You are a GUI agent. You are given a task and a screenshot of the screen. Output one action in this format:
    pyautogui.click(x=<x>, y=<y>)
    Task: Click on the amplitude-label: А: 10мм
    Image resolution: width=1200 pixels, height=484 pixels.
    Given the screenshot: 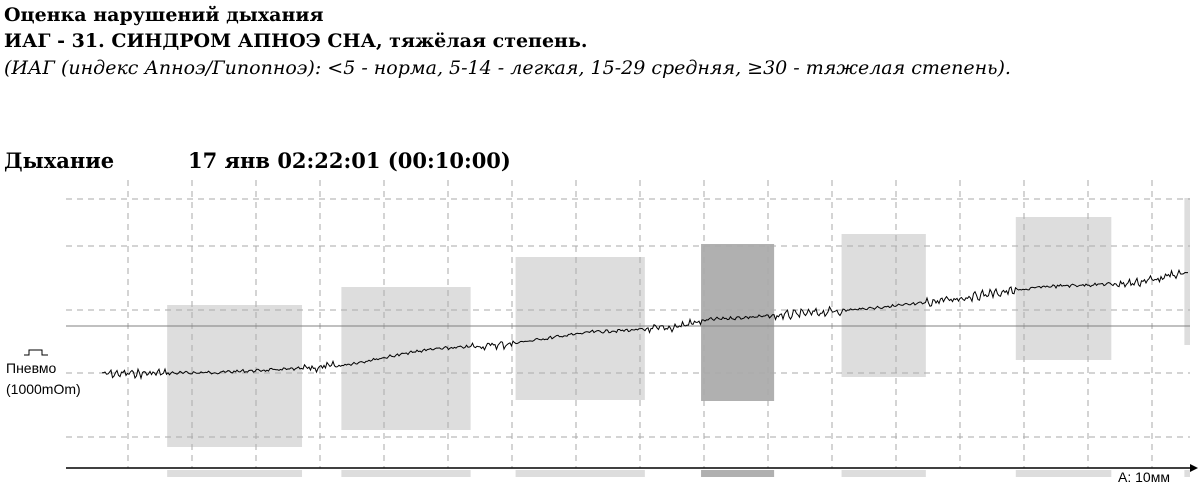 What is the action you would take?
    pyautogui.click(x=1144, y=476)
    